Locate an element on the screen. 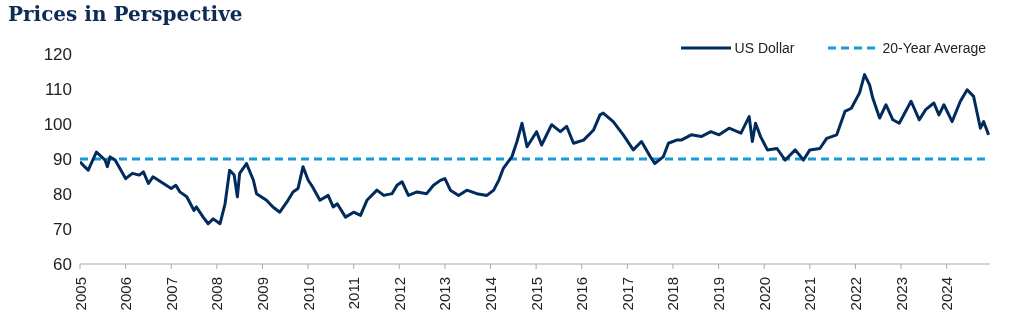  y-tick-label: 70 is located at coordinates (62, 230).